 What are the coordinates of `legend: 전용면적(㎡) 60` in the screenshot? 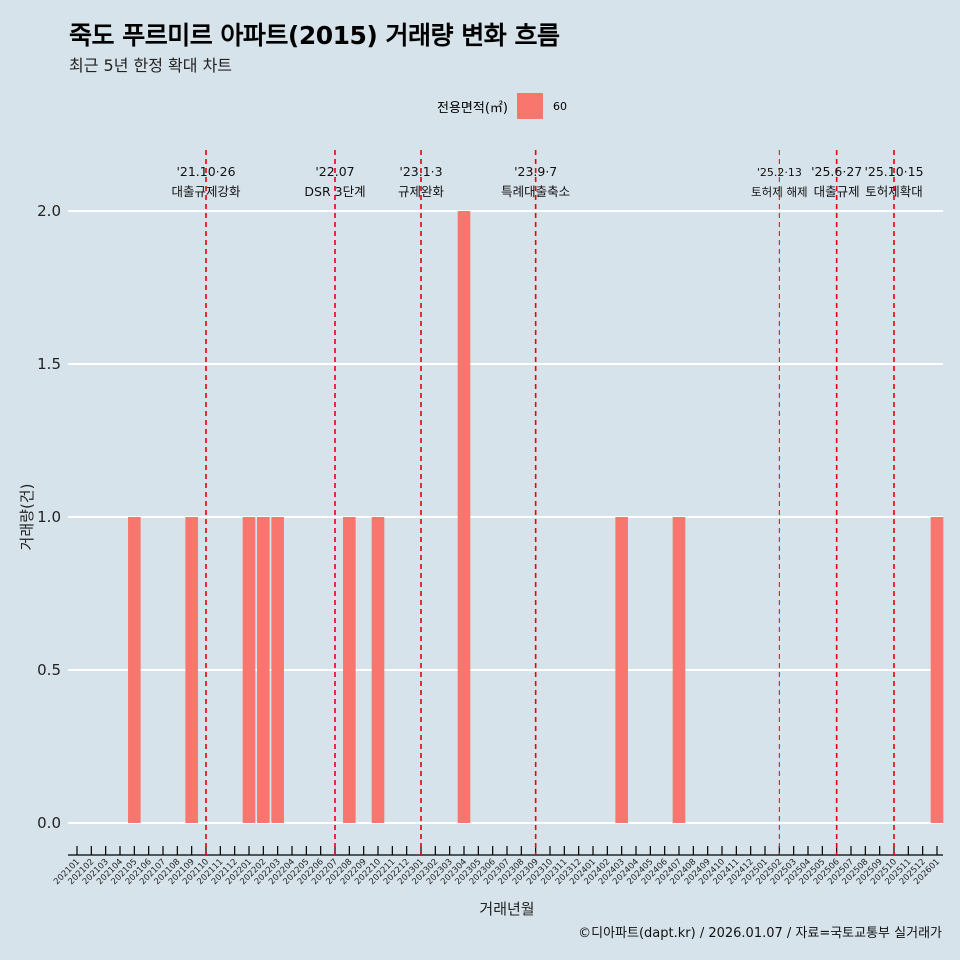 It's located at (502, 106).